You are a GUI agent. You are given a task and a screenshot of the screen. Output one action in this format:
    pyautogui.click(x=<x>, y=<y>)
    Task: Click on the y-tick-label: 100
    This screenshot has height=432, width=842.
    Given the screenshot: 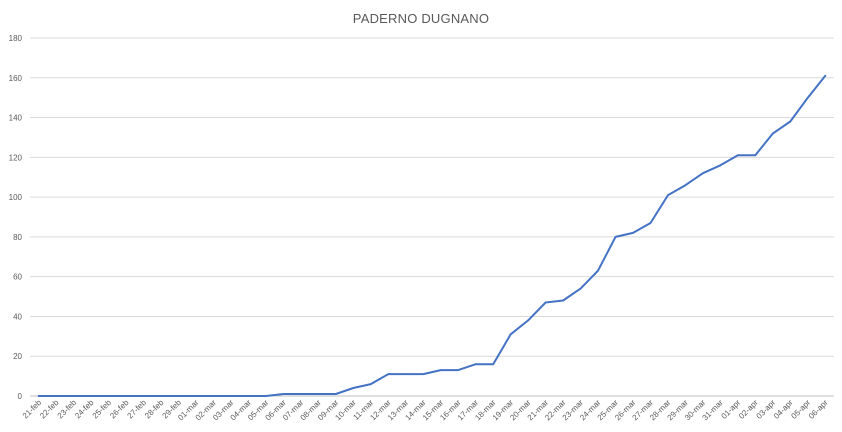 What is the action you would take?
    pyautogui.click(x=16, y=197)
    